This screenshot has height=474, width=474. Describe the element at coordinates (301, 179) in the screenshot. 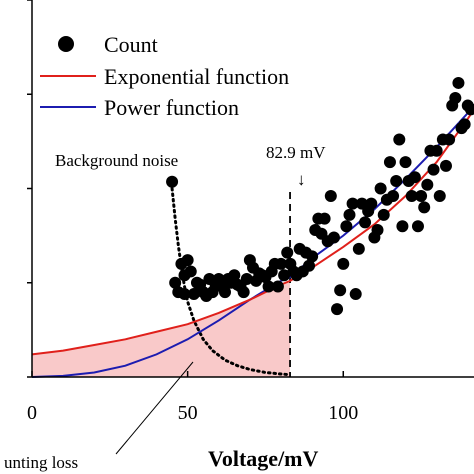

I see `threshold-arrow: ↓` at that location.